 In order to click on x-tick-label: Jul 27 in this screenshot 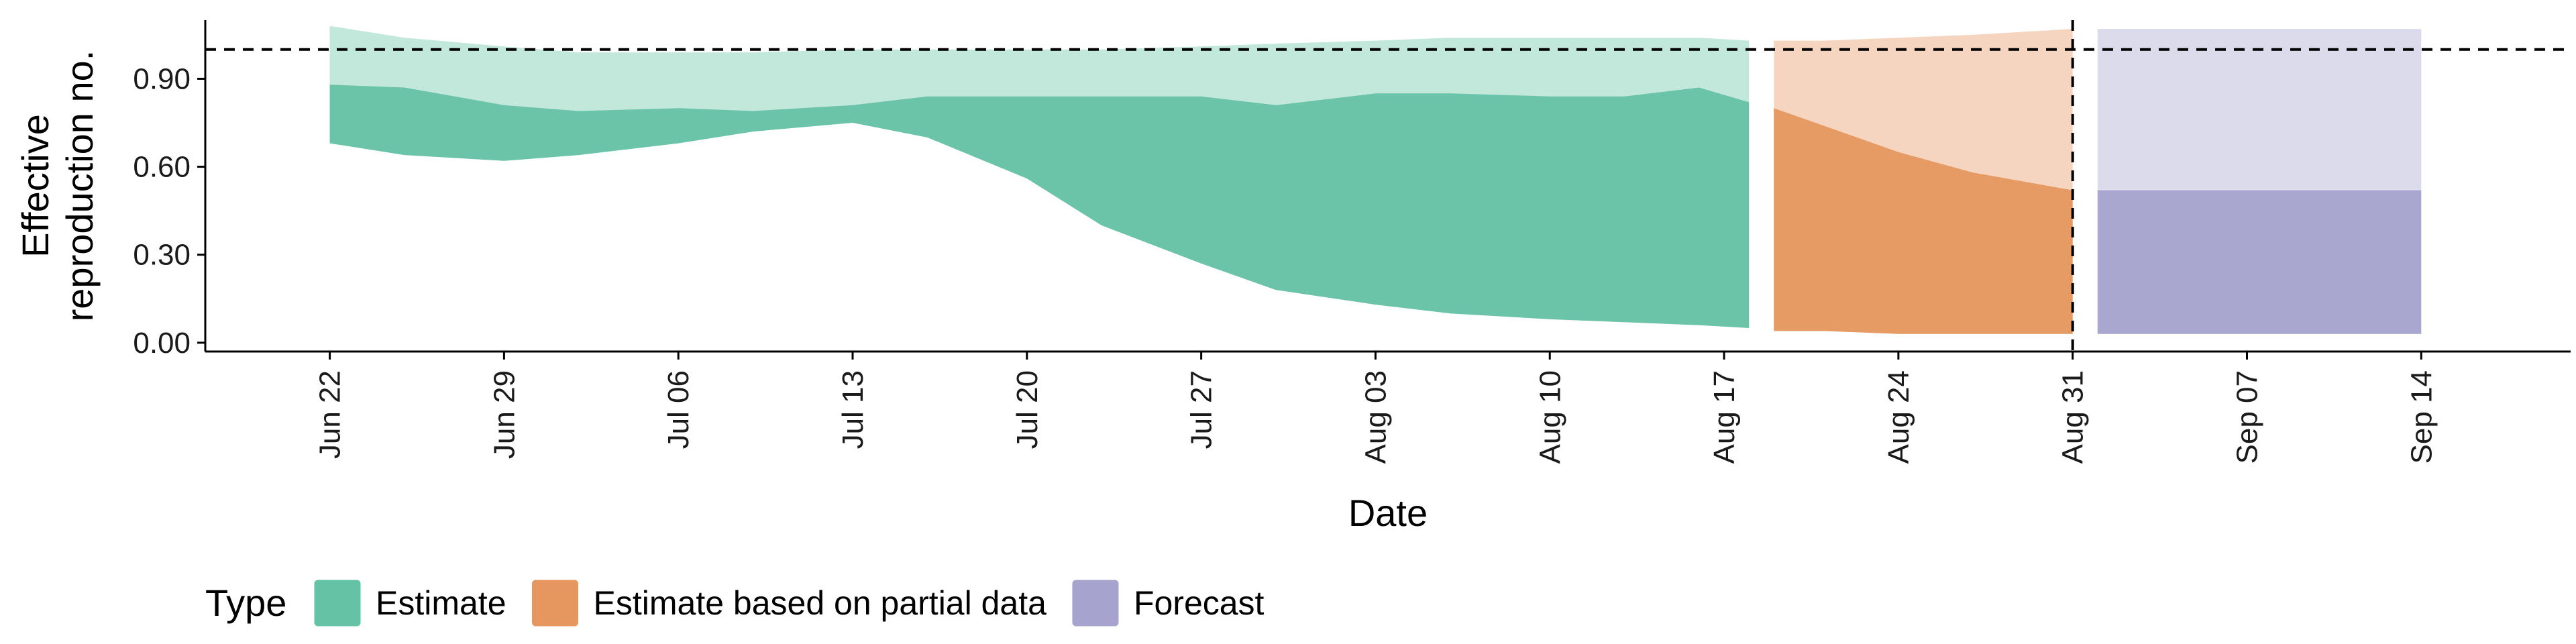, I will do `click(1201, 409)`.